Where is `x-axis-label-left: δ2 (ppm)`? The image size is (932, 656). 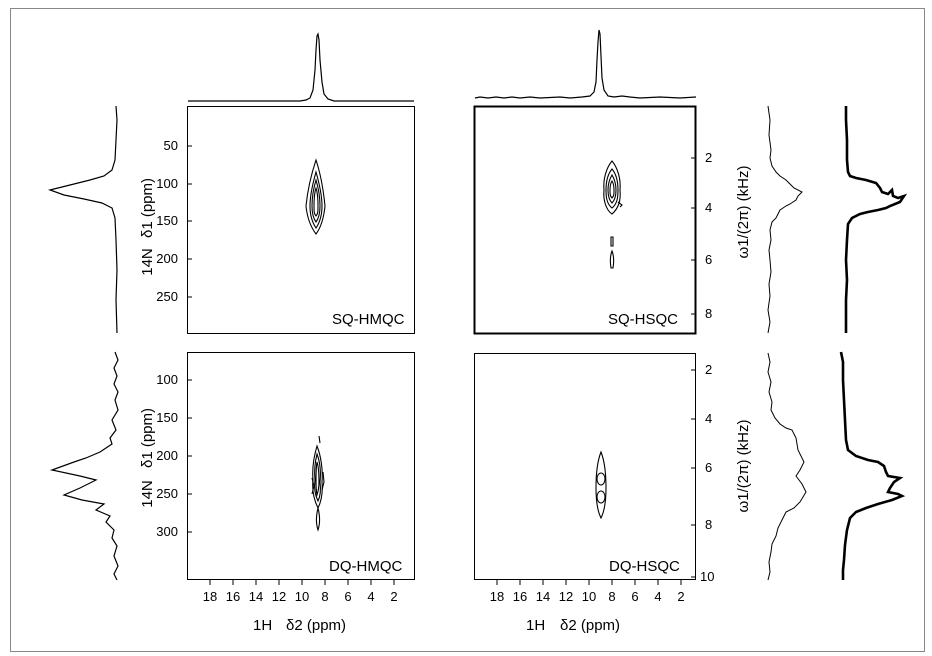
x-axis-label-left: δ2 (ppm) is located at coordinates (316, 625).